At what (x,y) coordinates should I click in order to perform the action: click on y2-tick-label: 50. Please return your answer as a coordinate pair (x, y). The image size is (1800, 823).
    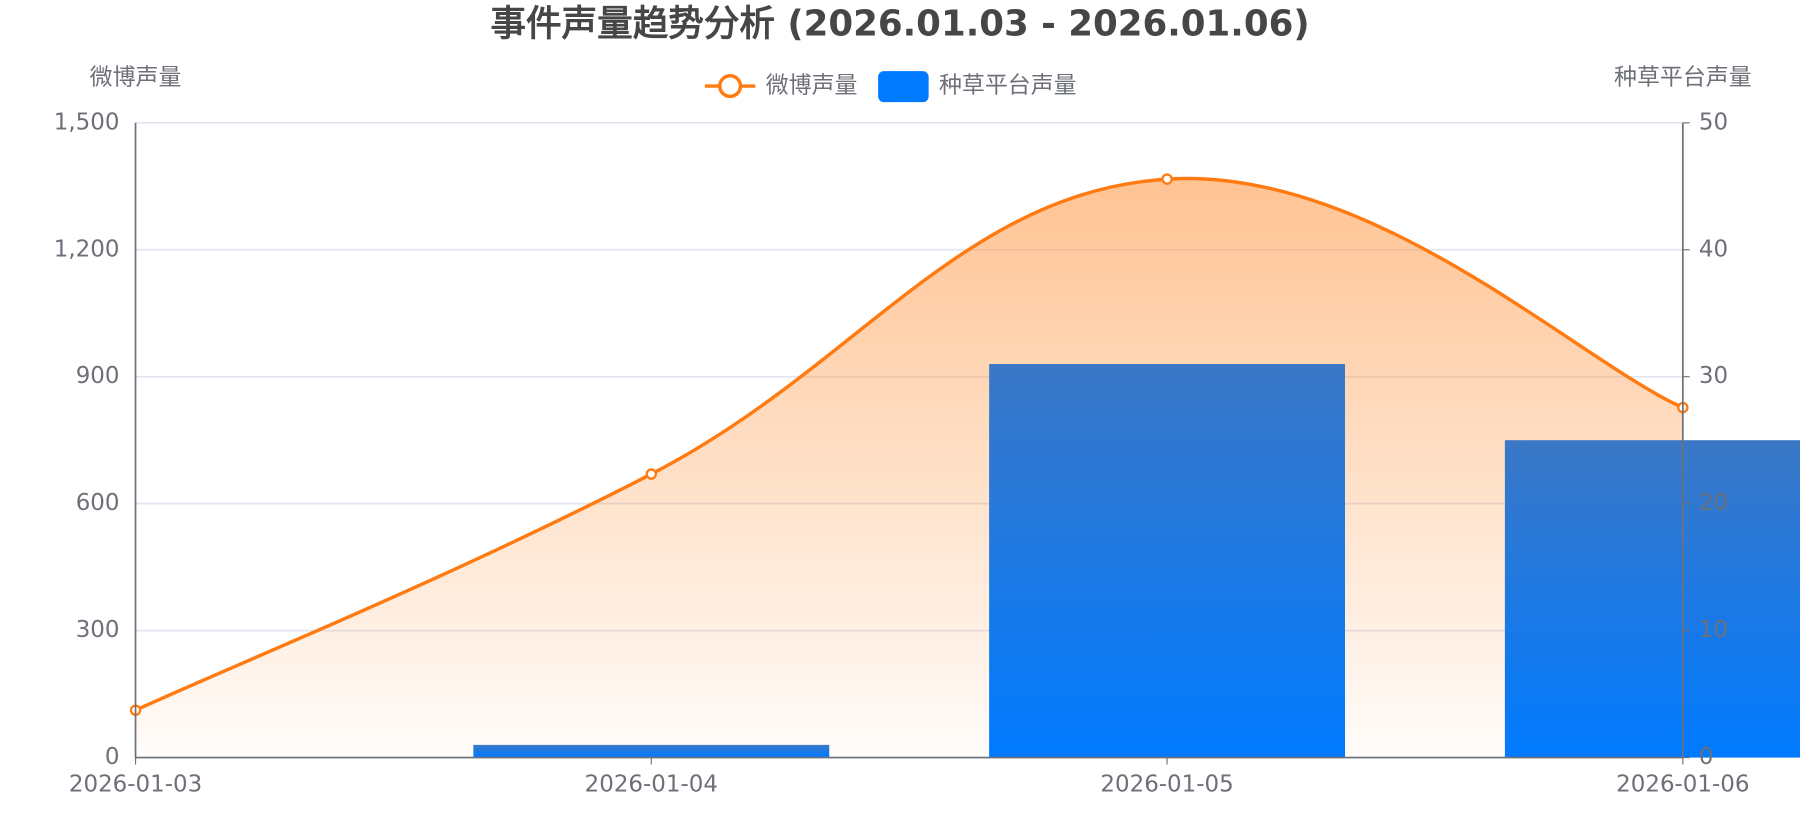
    Looking at the image, I should click on (1713, 122).